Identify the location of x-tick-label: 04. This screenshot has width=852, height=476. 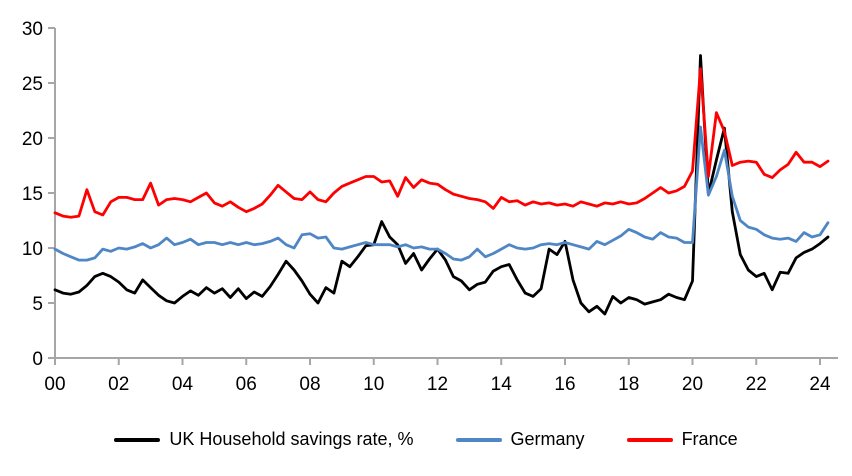
(183, 384).